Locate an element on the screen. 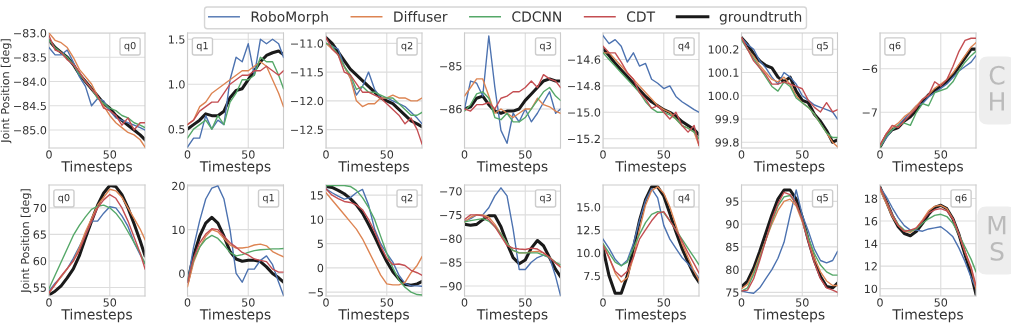  y-tick-label: 20 is located at coordinates (178, 186).